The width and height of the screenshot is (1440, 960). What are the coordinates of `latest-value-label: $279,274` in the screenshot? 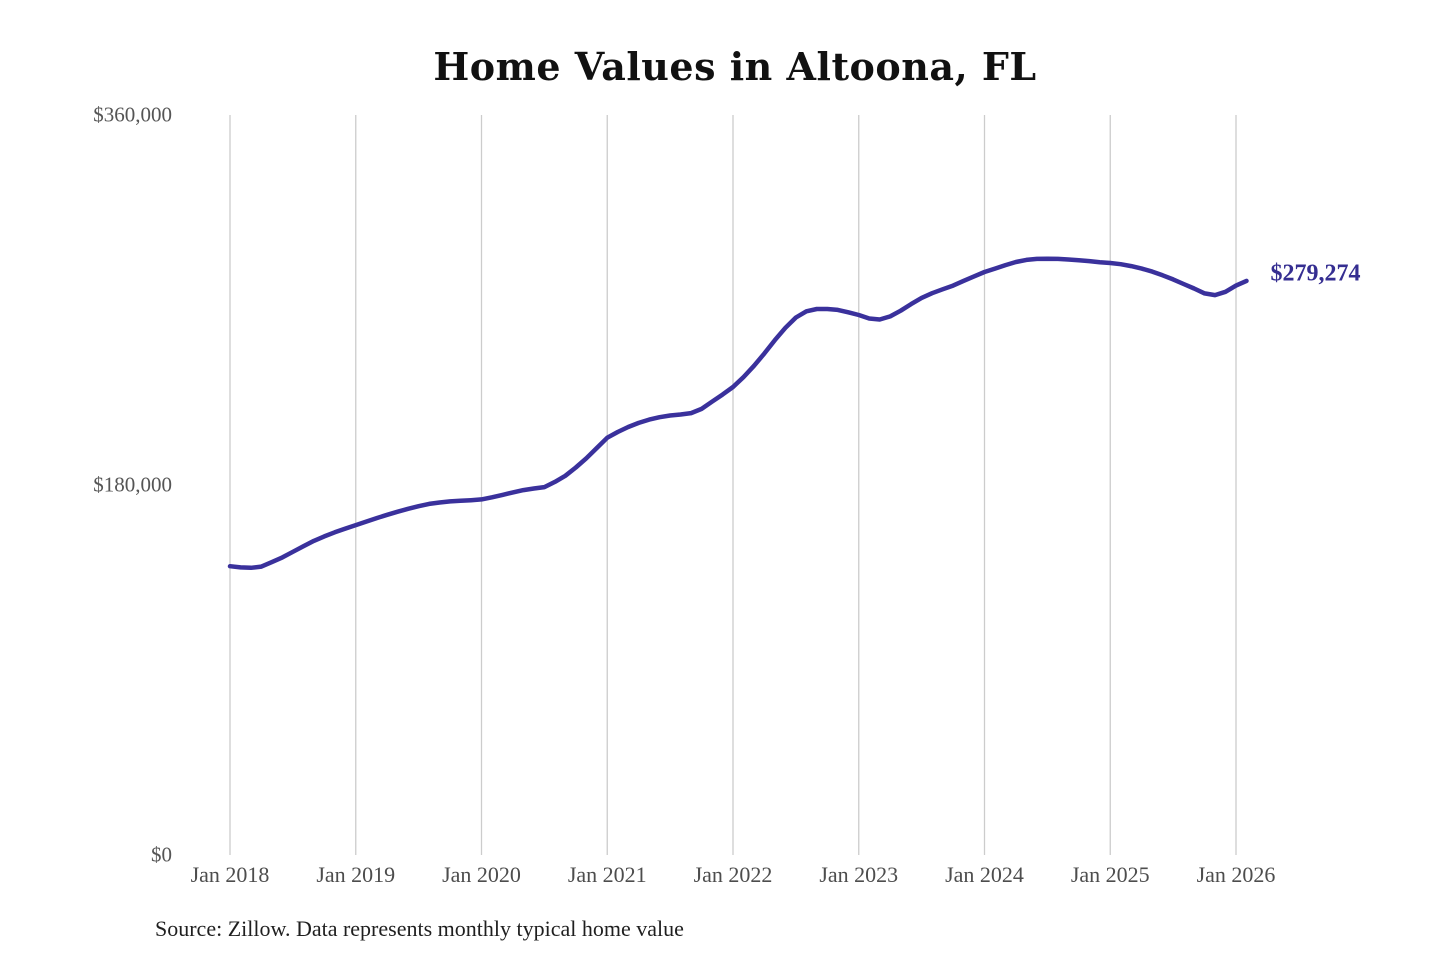 It's located at (1315, 273).